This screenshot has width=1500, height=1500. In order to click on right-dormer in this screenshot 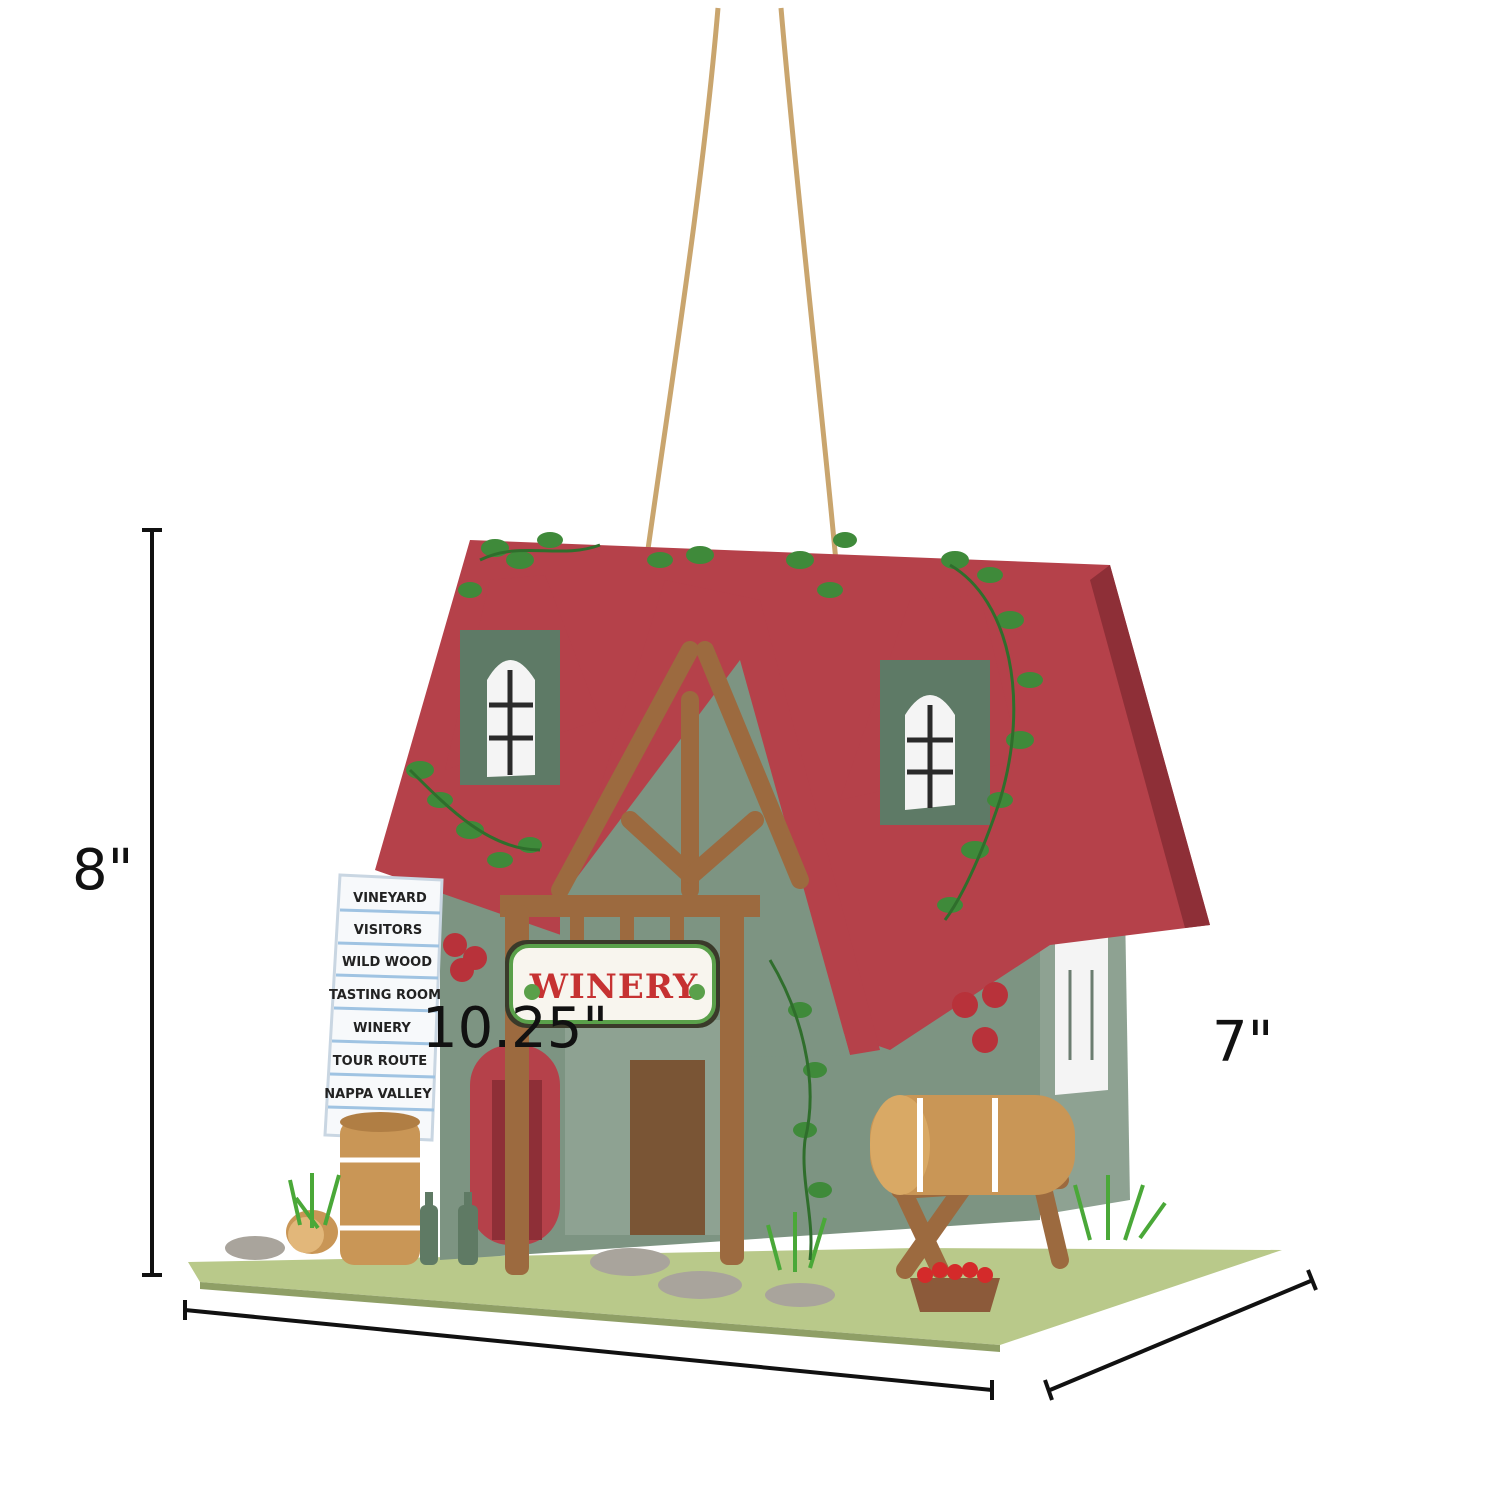, I will do `click(930, 710)`.